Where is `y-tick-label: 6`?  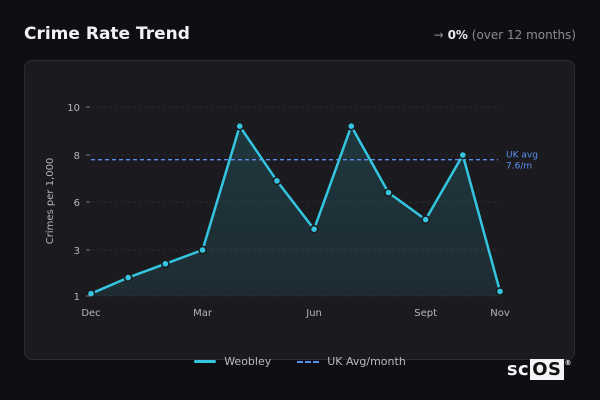
y-tick-label: 6 is located at coordinates (77, 203).